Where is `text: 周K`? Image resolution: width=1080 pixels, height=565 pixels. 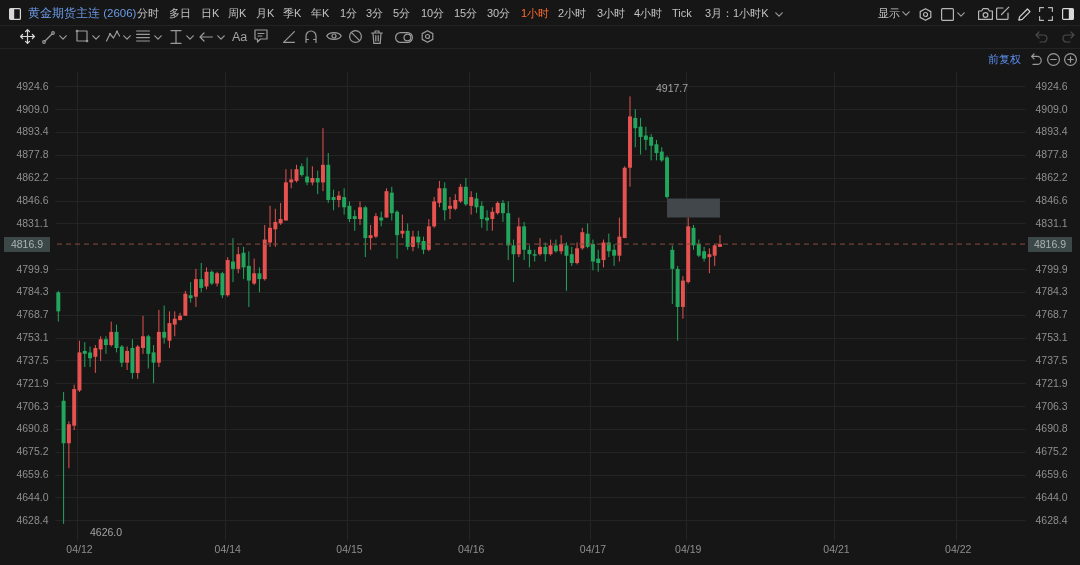
text: 周K is located at coordinates (237, 13).